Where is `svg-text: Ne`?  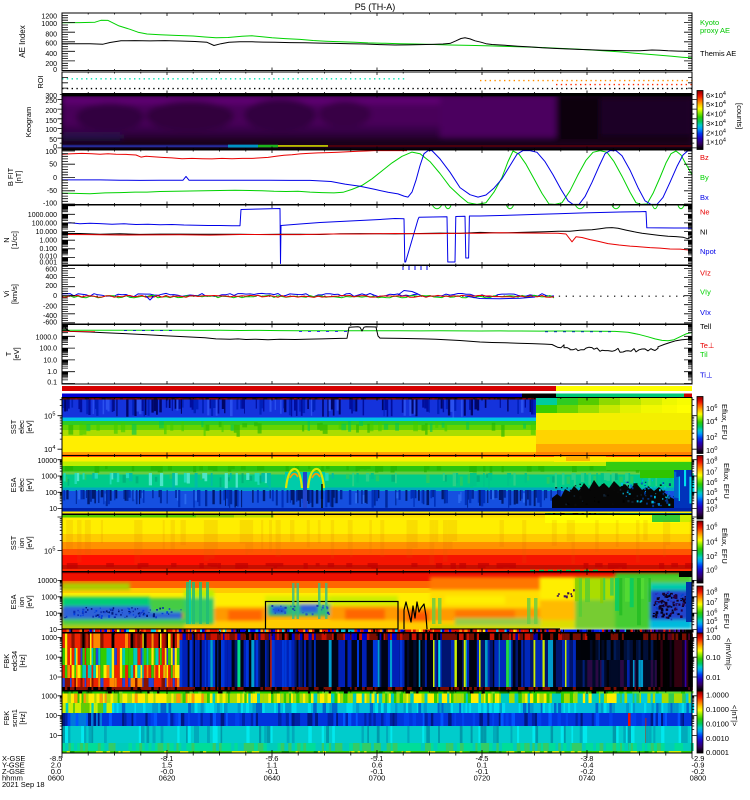 svg-text: Ne is located at coordinates (705, 212).